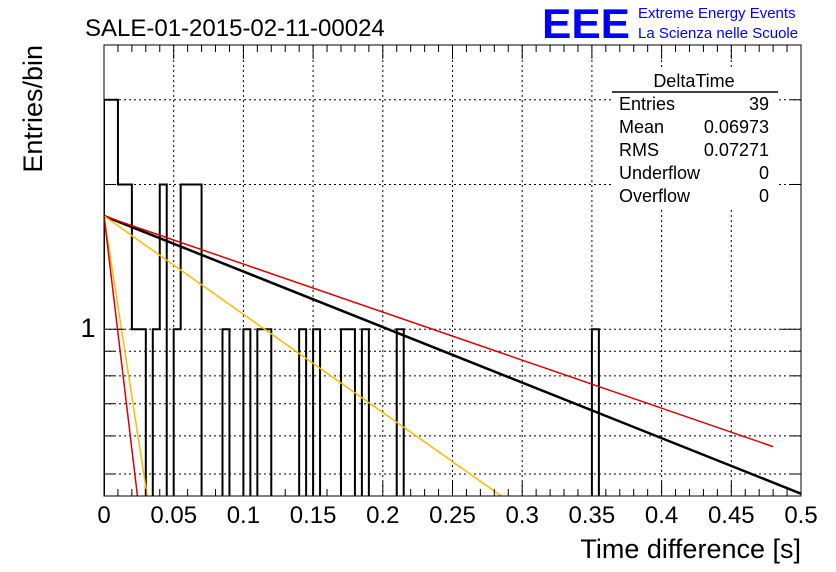 The image size is (836, 572). What do you see at coordinates (764, 196) in the screenshot?
I see `stats-overflow-value: 0` at bounding box center [764, 196].